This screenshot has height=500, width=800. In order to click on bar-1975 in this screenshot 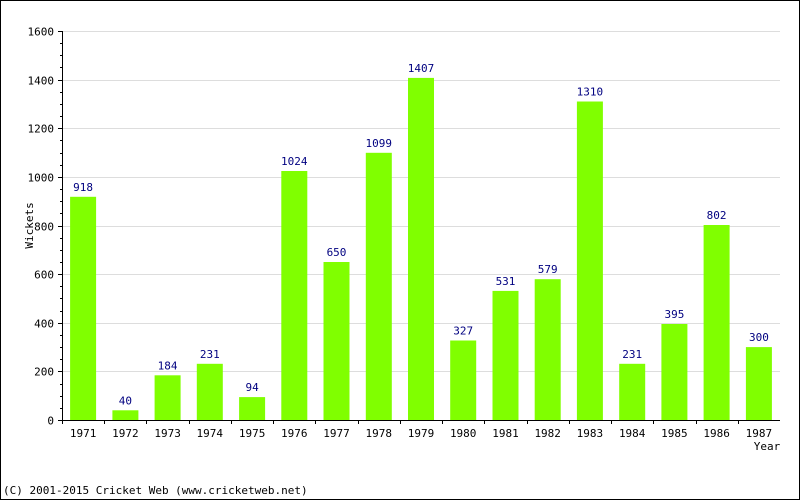, I will do `click(252, 408)`.